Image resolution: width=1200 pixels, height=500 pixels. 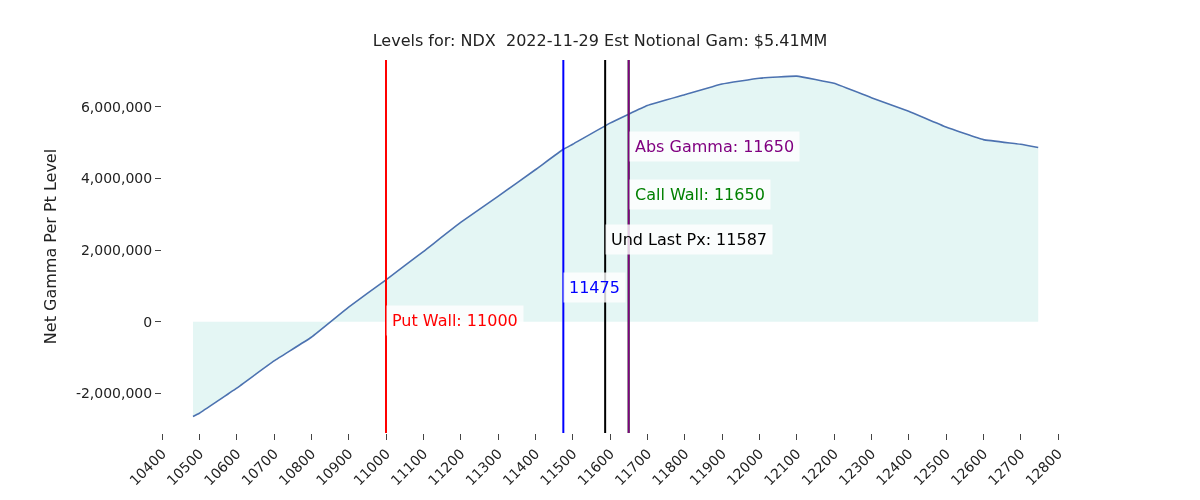 I want to click on ref-line-label: Abs Gamma: 11650, so click(x=715, y=146).